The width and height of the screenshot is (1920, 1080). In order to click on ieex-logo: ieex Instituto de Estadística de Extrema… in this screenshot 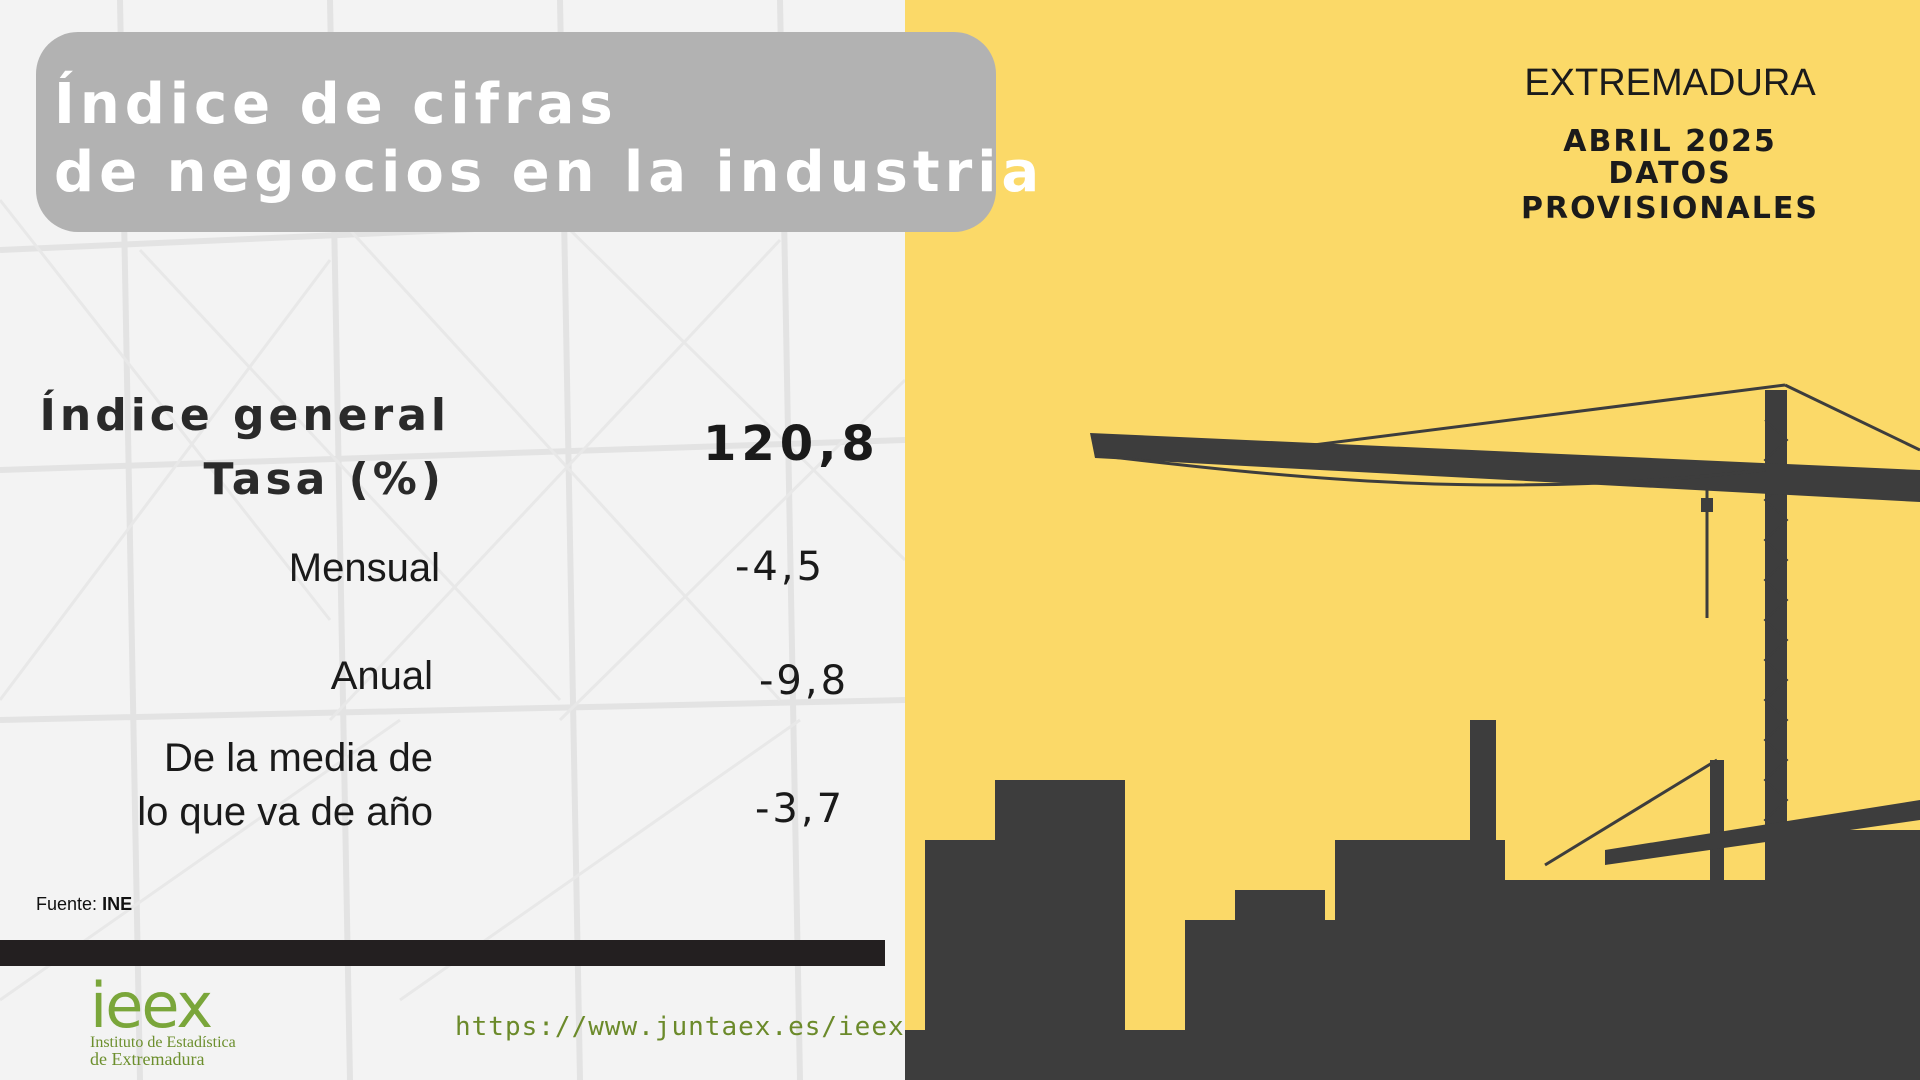, I will do `click(163, 1019)`.